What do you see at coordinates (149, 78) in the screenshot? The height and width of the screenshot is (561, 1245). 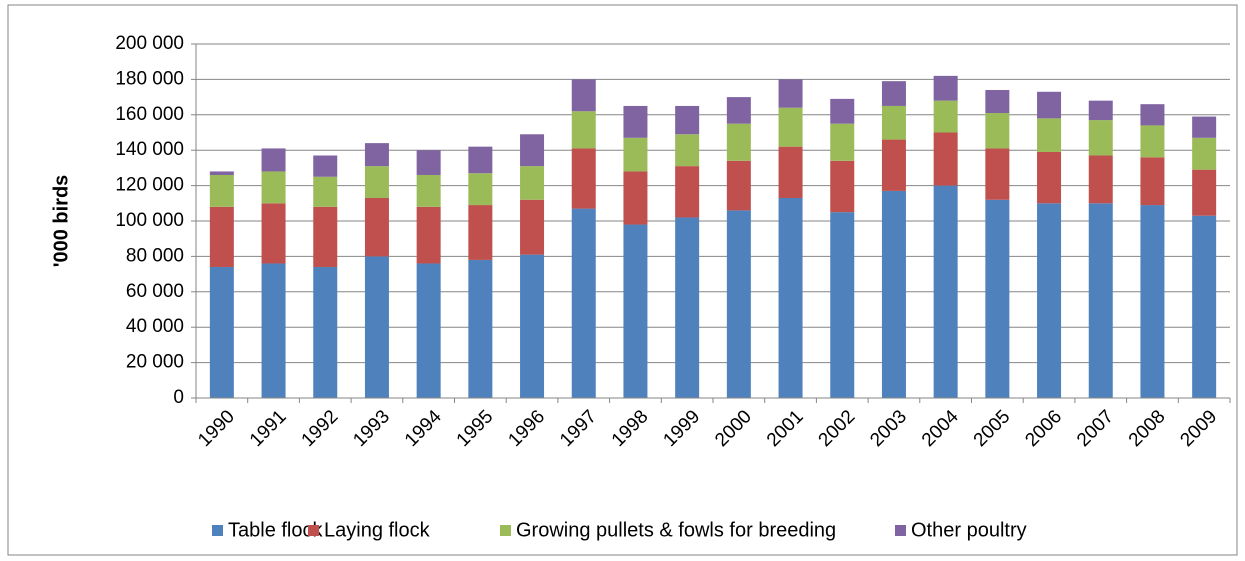 I see `y-tick-label: 180 000` at bounding box center [149, 78].